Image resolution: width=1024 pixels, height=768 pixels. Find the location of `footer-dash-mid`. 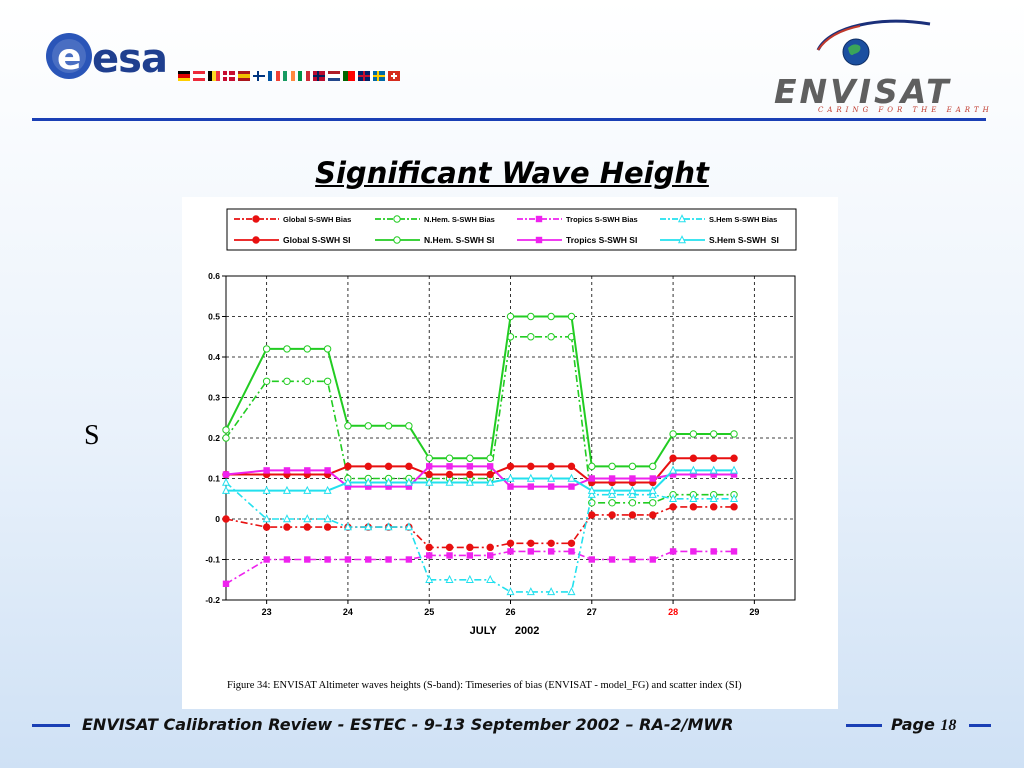

footer-dash-mid is located at coordinates (864, 725).